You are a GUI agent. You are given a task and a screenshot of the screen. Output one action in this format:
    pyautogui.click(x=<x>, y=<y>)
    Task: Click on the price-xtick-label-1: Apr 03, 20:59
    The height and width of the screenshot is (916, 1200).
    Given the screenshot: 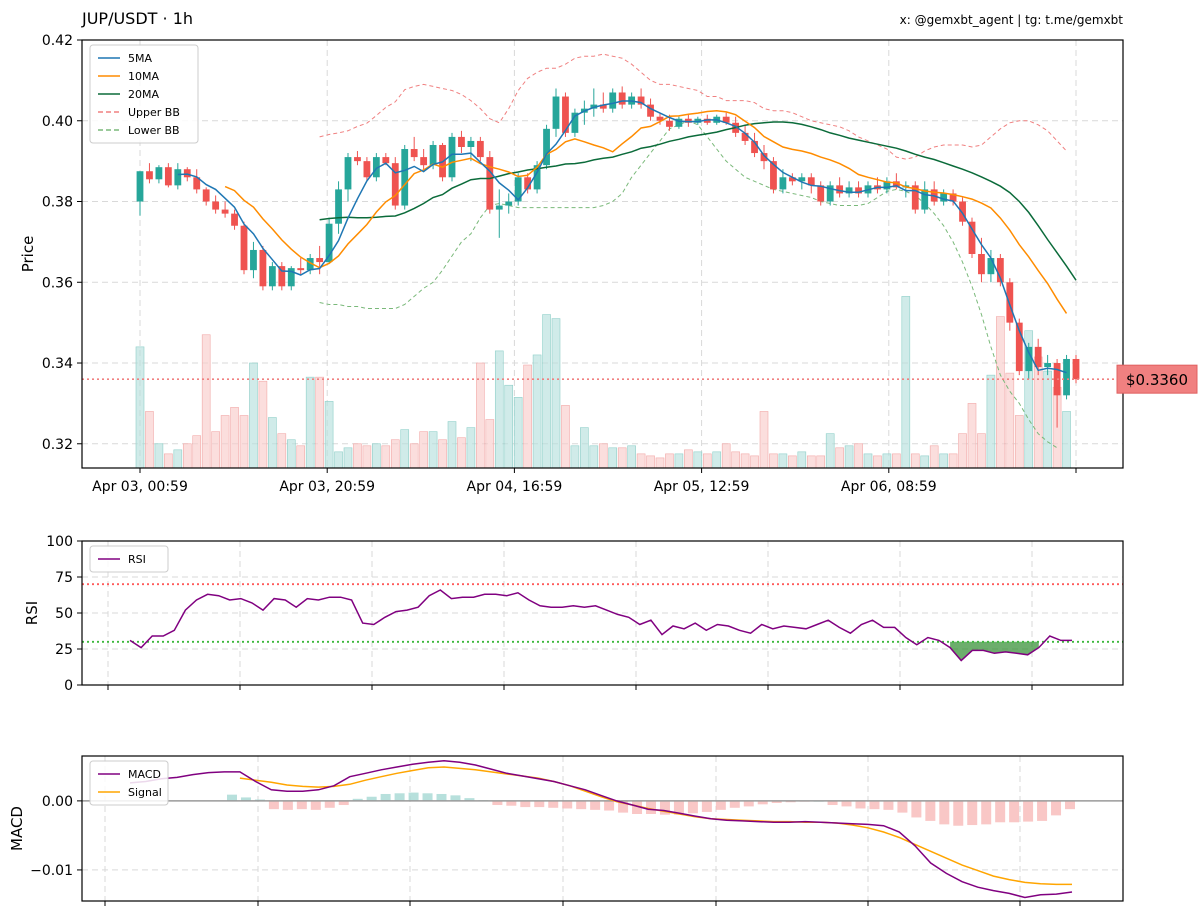 What is the action you would take?
    pyautogui.click(x=327, y=487)
    